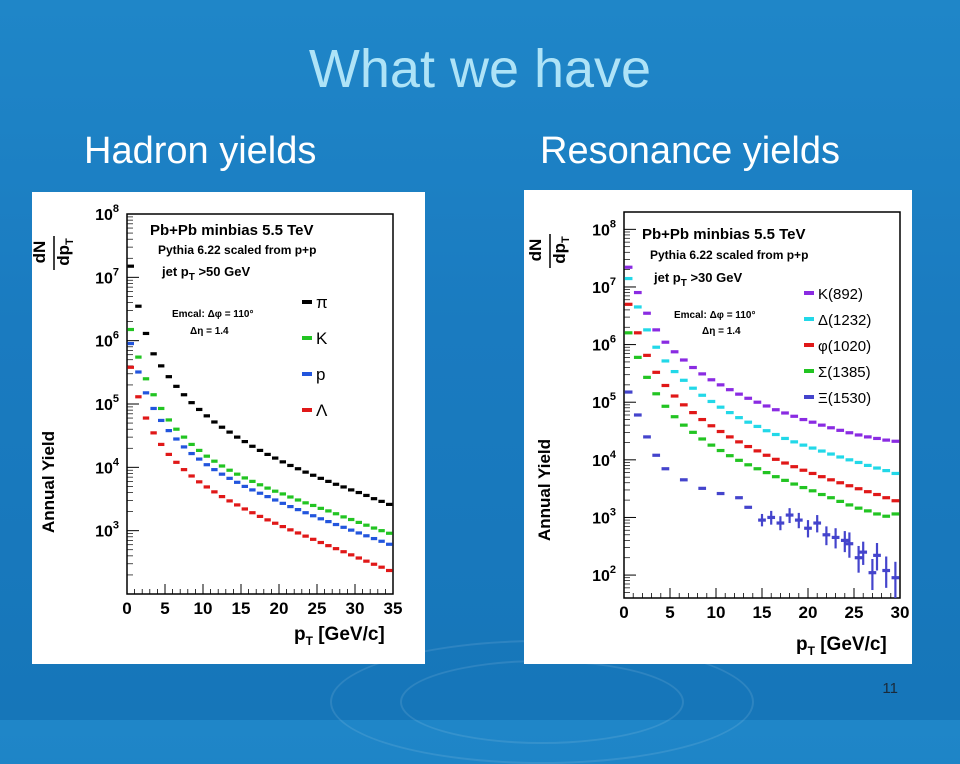 Image resolution: width=960 pixels, height=764 pixels. I want to click on legend-label: Ξ(1530), so click(844, 398).